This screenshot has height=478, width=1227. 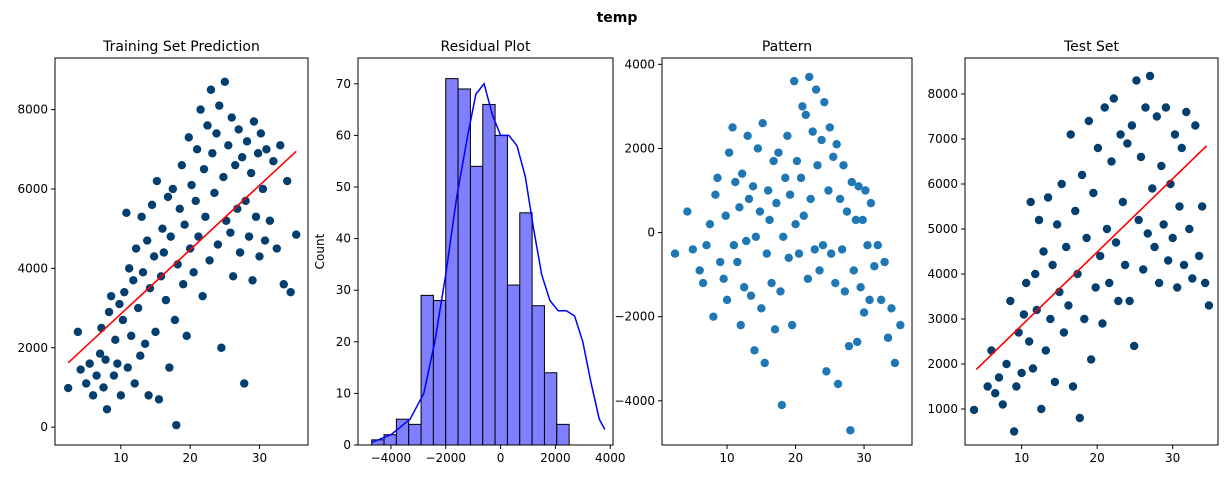 What do you see at coordinates (343, 342) in the screenshot?
I see `y-tick-label: 20` at bounding box center [343, 342].